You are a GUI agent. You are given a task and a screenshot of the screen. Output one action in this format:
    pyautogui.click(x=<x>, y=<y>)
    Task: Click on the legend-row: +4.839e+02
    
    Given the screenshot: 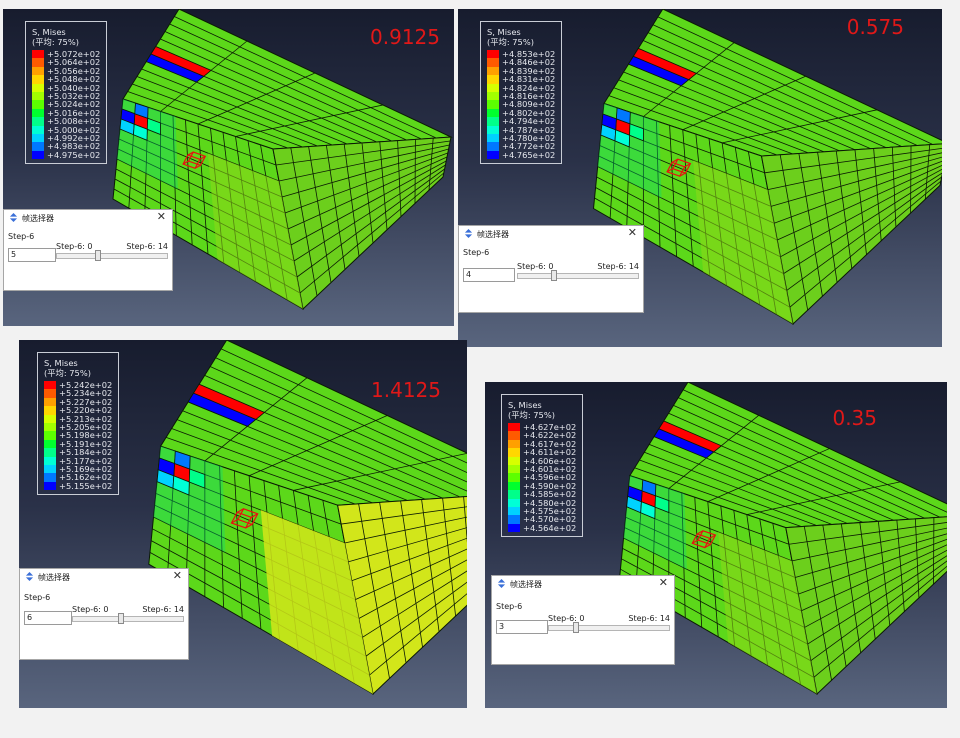 What is the action you would take?
    pyautogui.click(x=521, y=70)
    